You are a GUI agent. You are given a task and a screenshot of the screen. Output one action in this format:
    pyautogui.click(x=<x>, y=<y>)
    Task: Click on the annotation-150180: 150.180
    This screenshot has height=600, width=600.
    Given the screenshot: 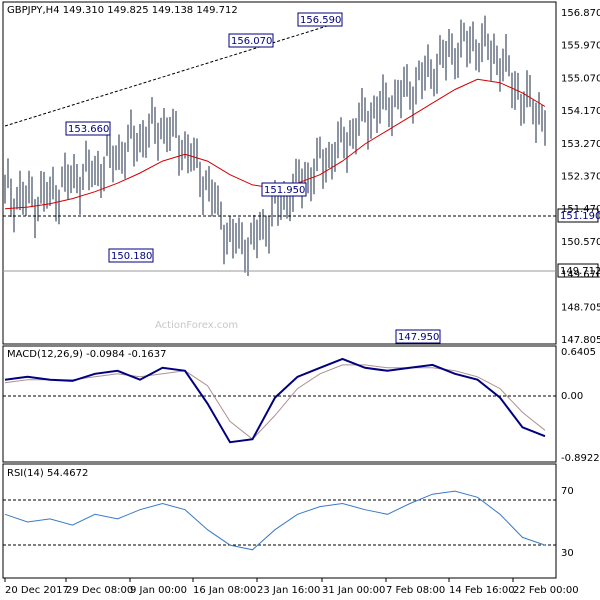 What is the action you would take?
    pyautogui.click(x=131, y=255)
    